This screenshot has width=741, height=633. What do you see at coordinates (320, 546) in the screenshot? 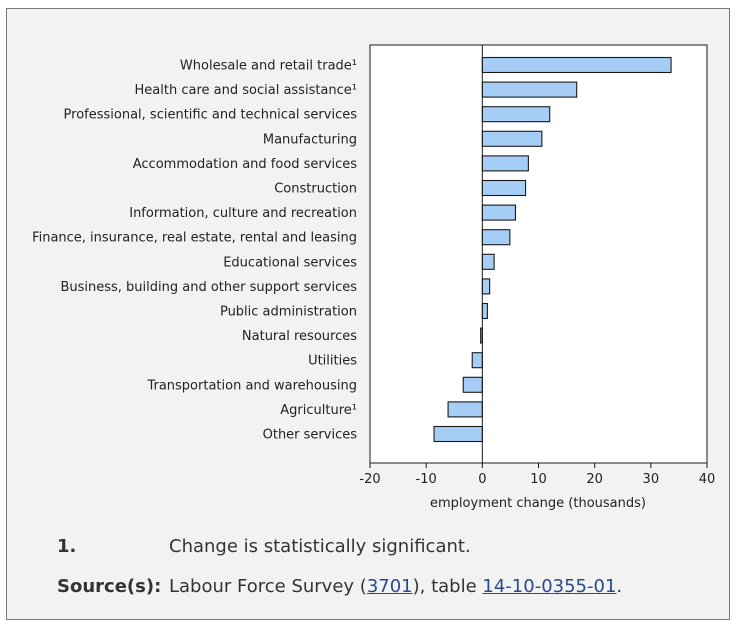
I see `footnote-text: Change is statistically significant.` at bounding box center [320, 546].